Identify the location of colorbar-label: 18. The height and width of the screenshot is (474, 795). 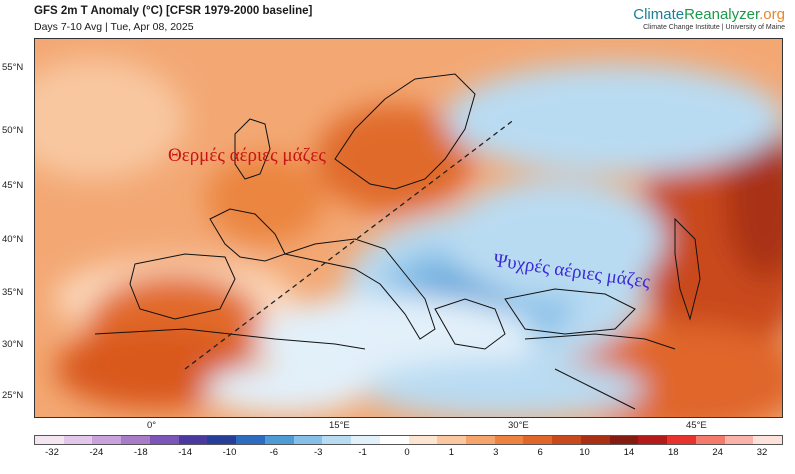
(673, 452).